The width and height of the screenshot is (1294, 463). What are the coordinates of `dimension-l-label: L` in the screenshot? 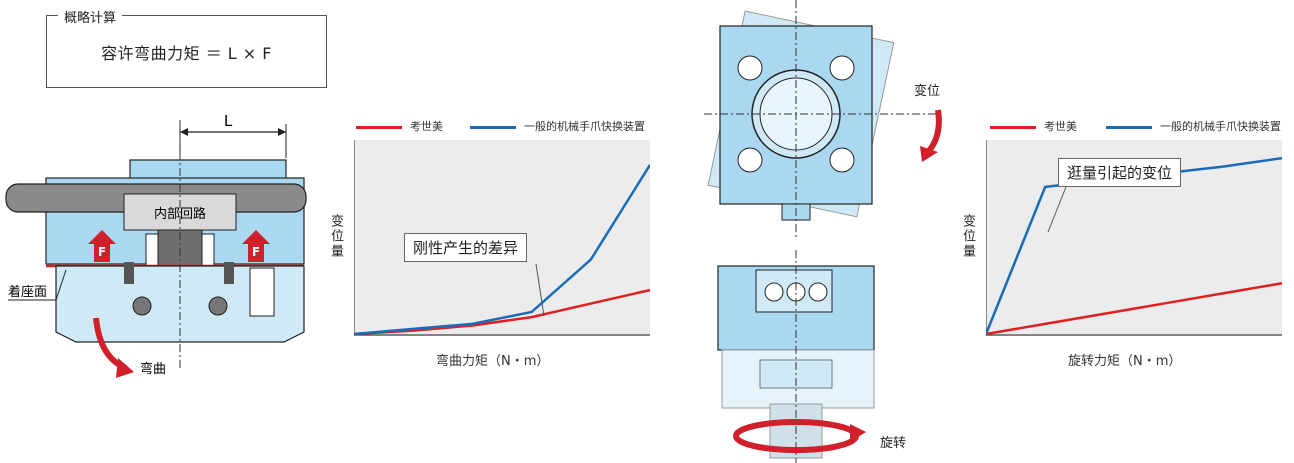 It's located at (228, 121).